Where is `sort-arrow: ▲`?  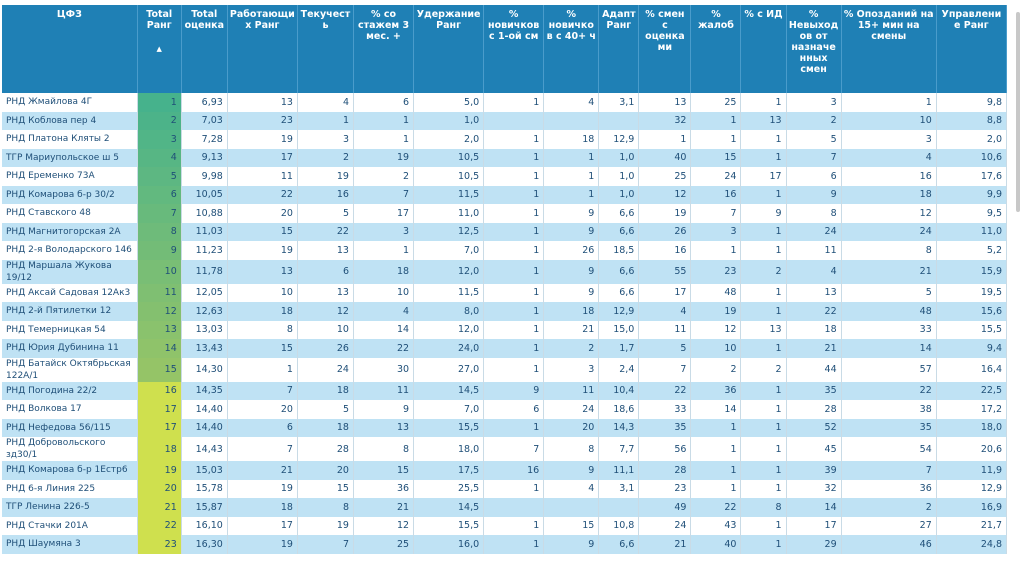 sort-arrow: ▲ is located at coordinates (159, 49).